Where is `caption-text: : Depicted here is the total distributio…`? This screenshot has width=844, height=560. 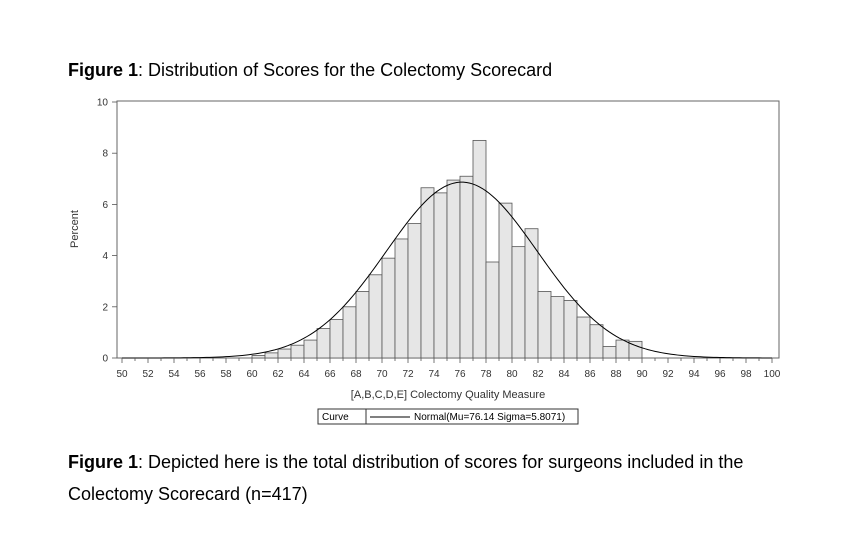
caption-text: : Depicted here is the total distributio… is located at coordinates (406, 478).